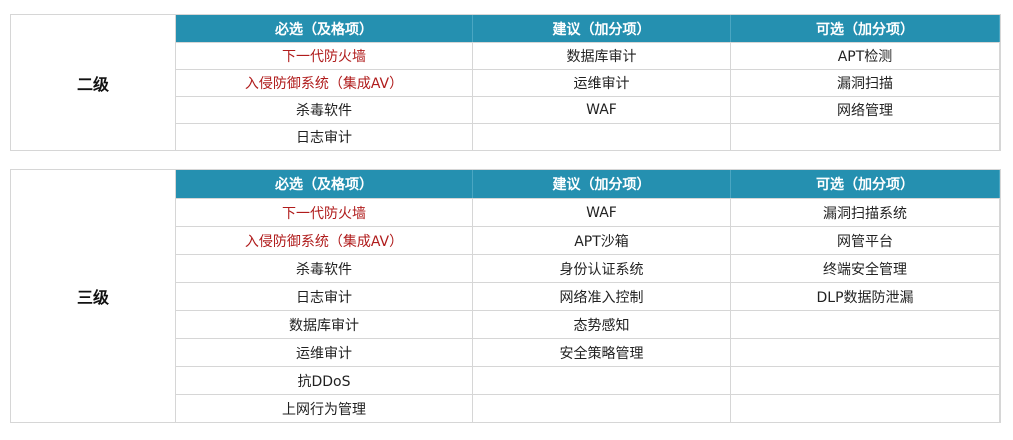 This screenshot has width=1013, height=440. I want to click on table-cell: 网络管理, so click(865, 109).